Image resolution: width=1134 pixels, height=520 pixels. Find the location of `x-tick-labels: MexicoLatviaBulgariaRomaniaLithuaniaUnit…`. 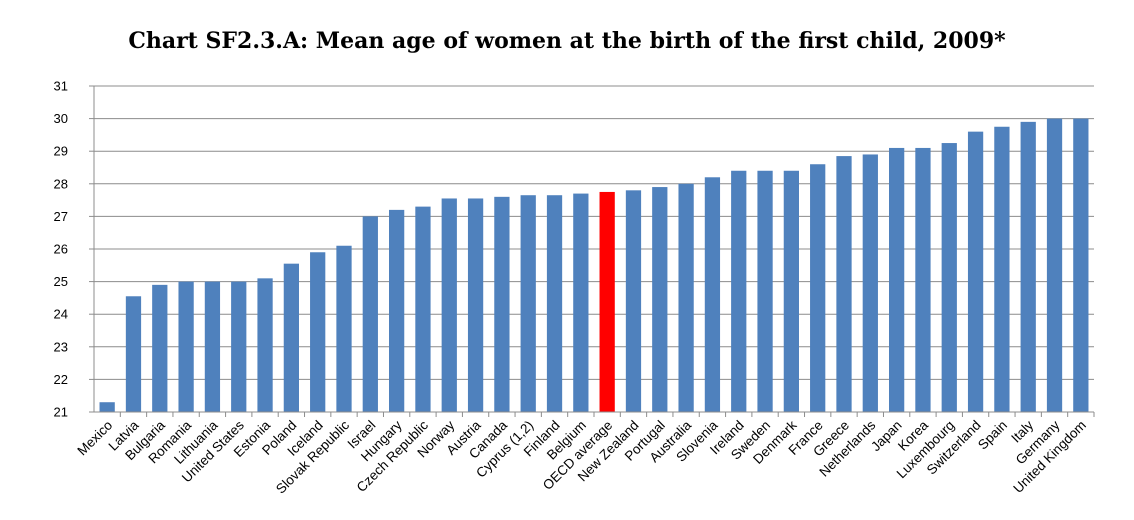

x-tick-labels: MexicoLatviaBulgariaRomaniaLithuaniaUnit… is located at coordinates (581, 456).